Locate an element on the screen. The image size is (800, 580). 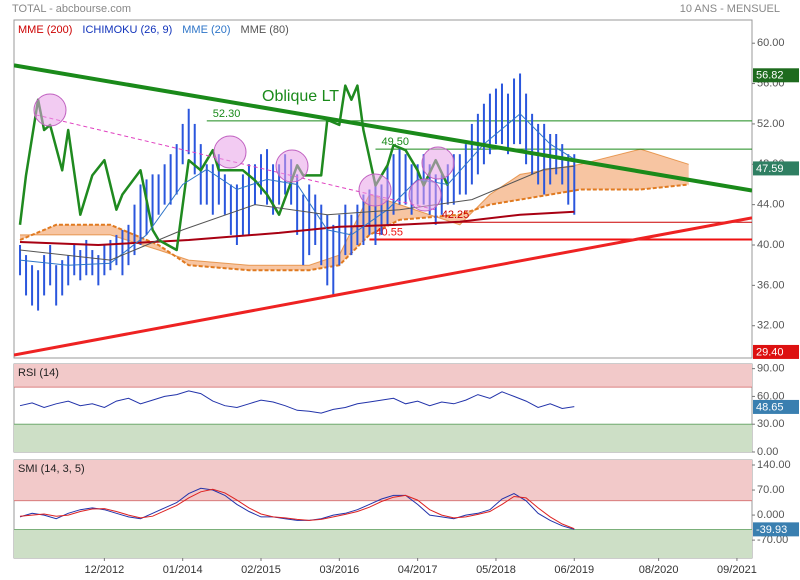
legend-entry: ICHIMOKU (26, 9) is located at coordinates (127, 30).